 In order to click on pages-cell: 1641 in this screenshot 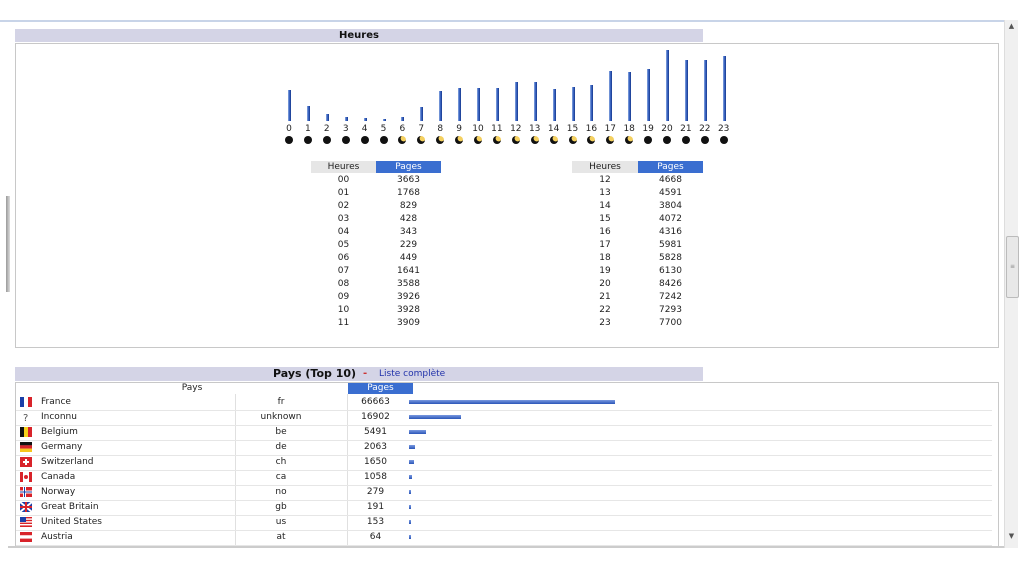, I will do `click(408, 271)`.